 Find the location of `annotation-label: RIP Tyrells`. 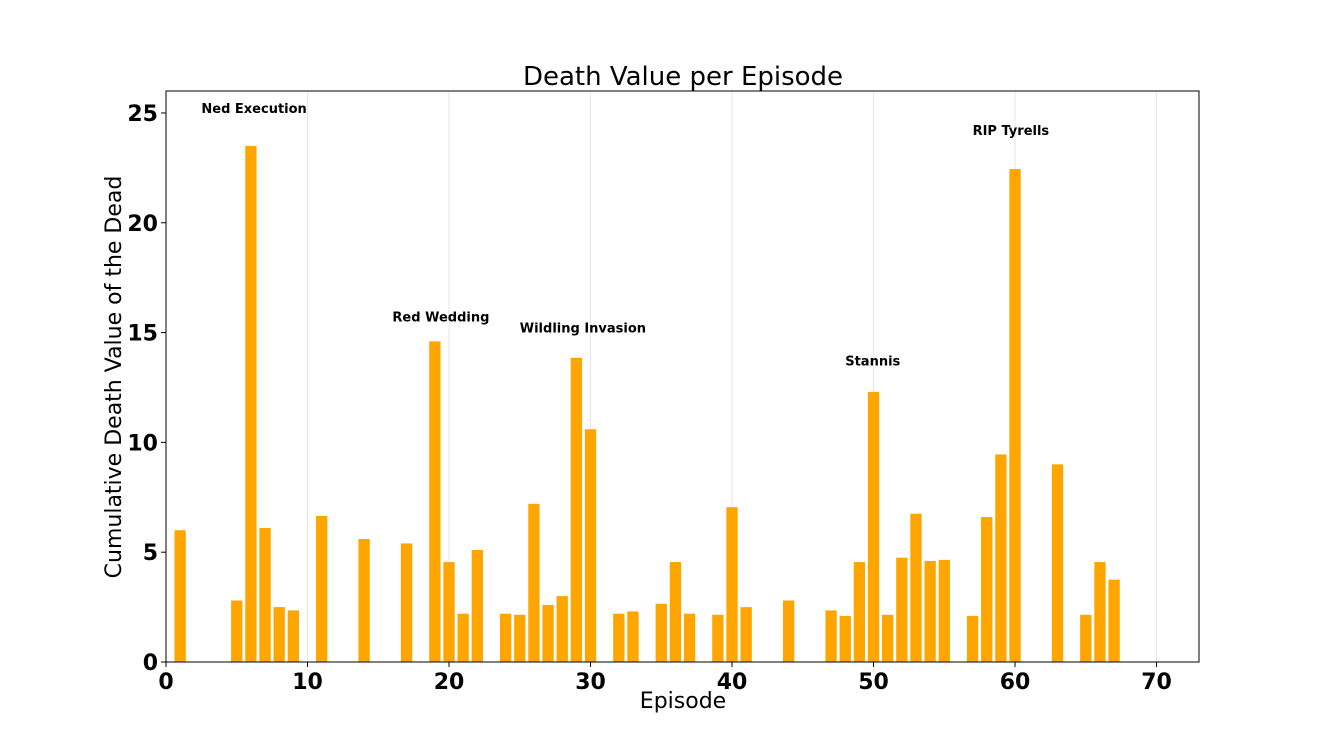

annotation-label: RIP Tyrells is located at coordinates (1011, 131).